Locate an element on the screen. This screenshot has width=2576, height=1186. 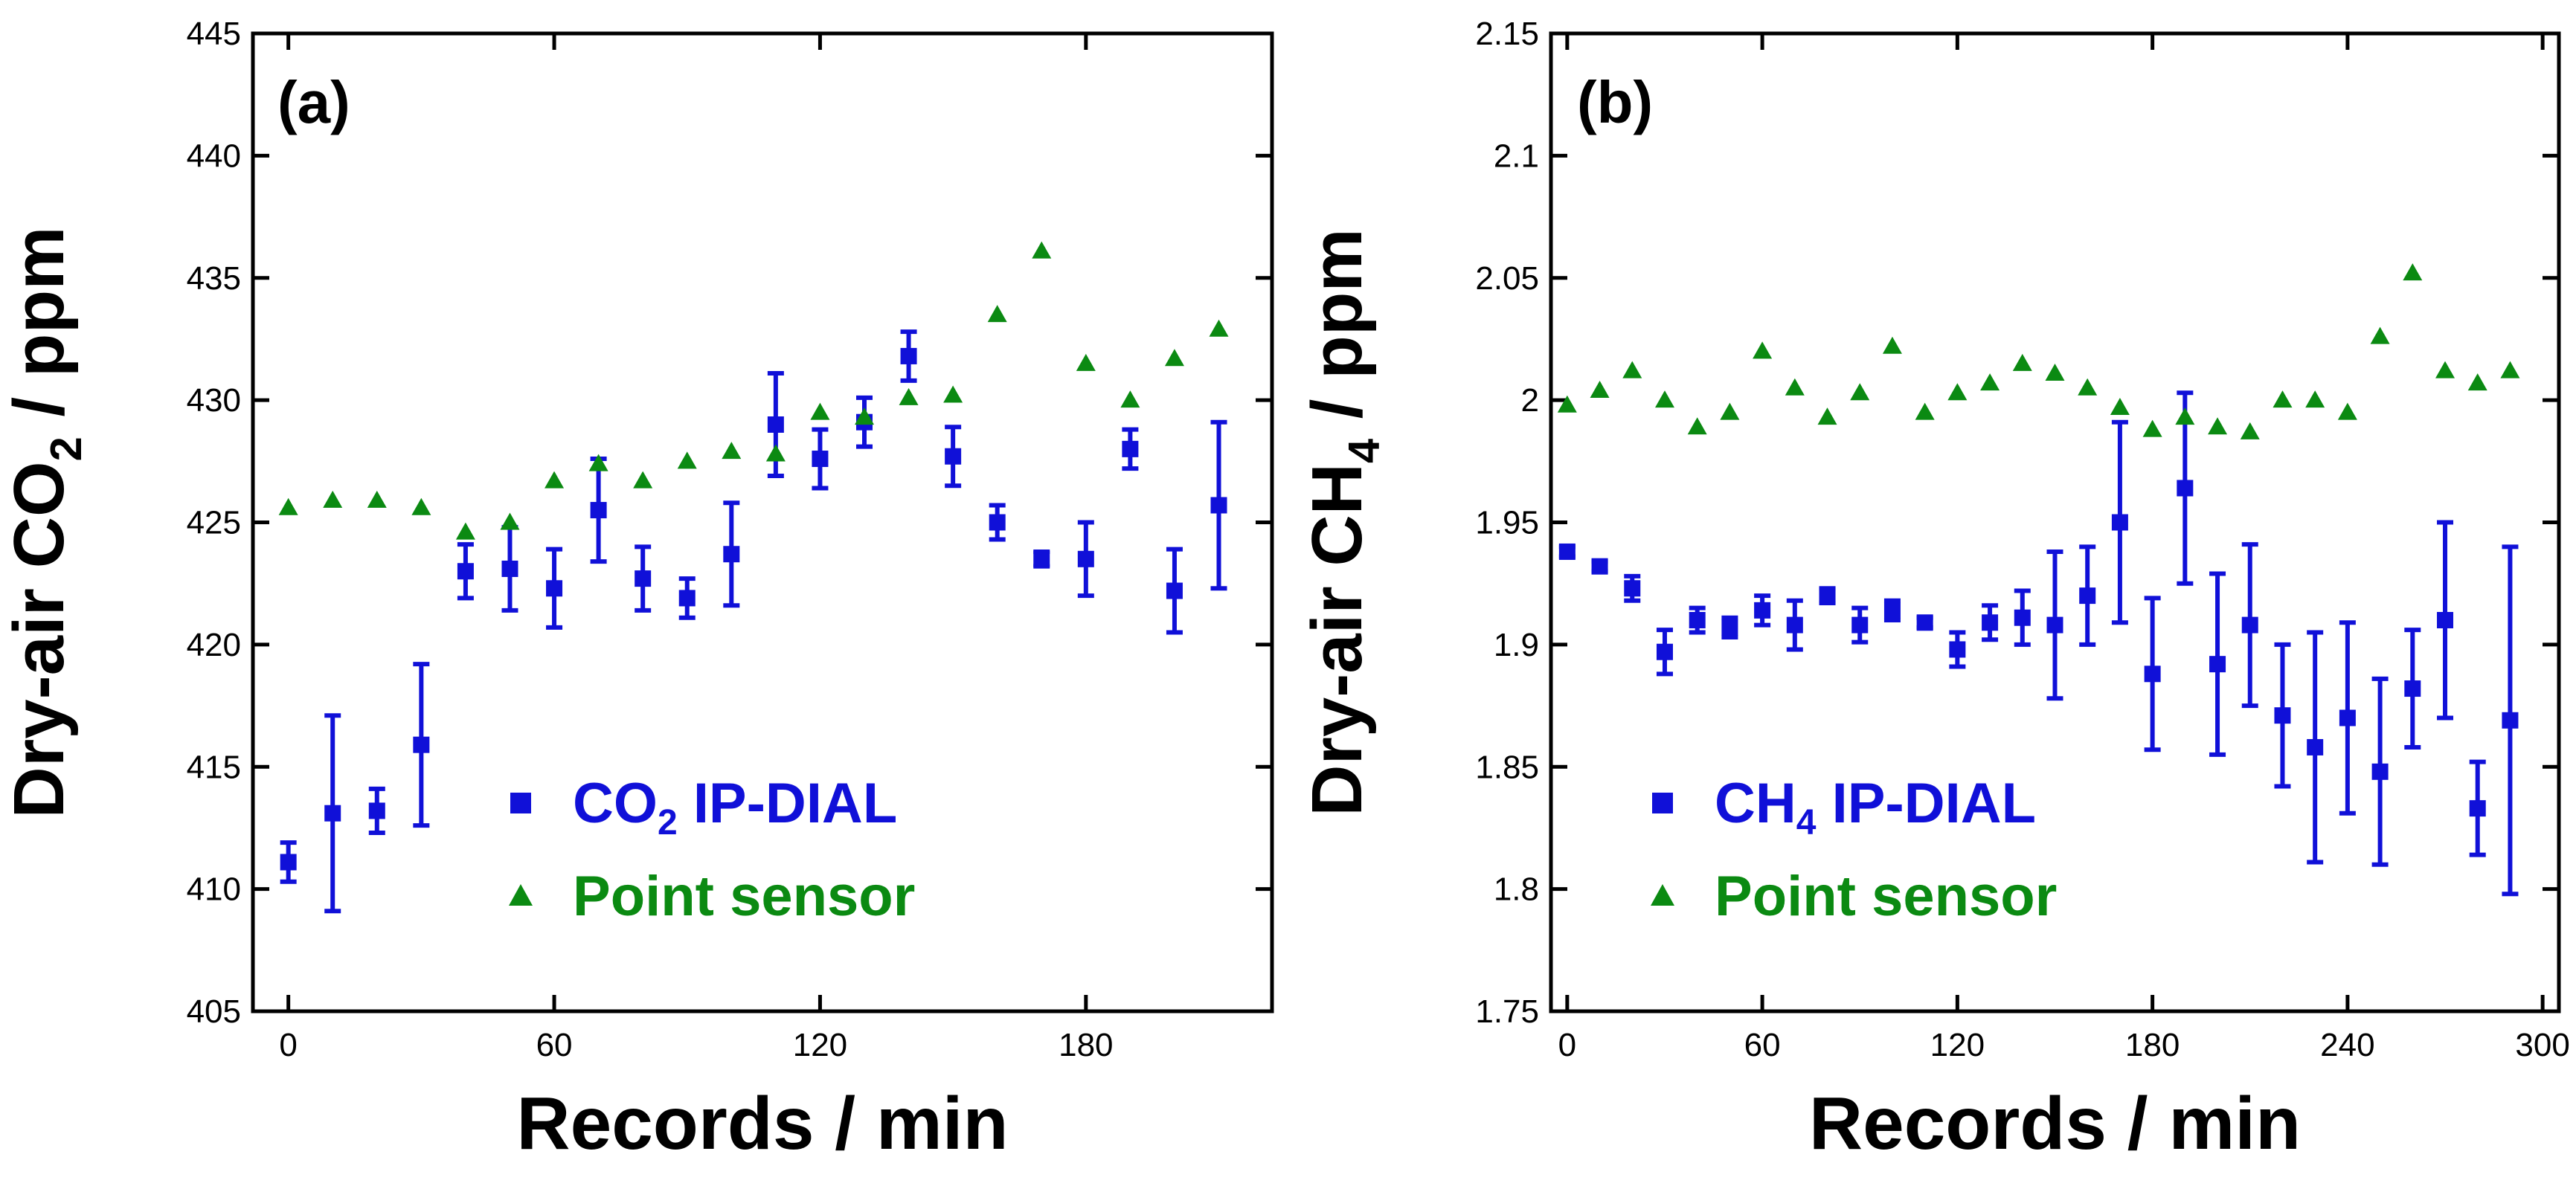
y-tick-label: 1.75 is located at coordinates (1507, 1012).